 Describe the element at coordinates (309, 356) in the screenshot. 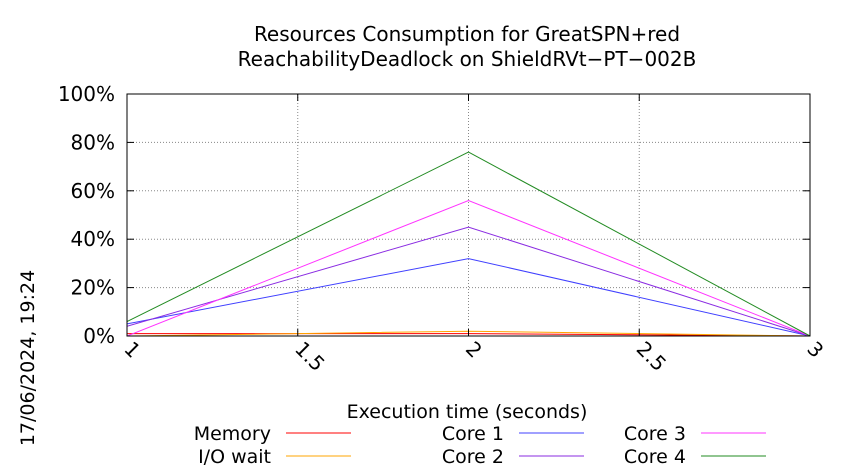

I see `x-tick-label: 1.5` at that location.